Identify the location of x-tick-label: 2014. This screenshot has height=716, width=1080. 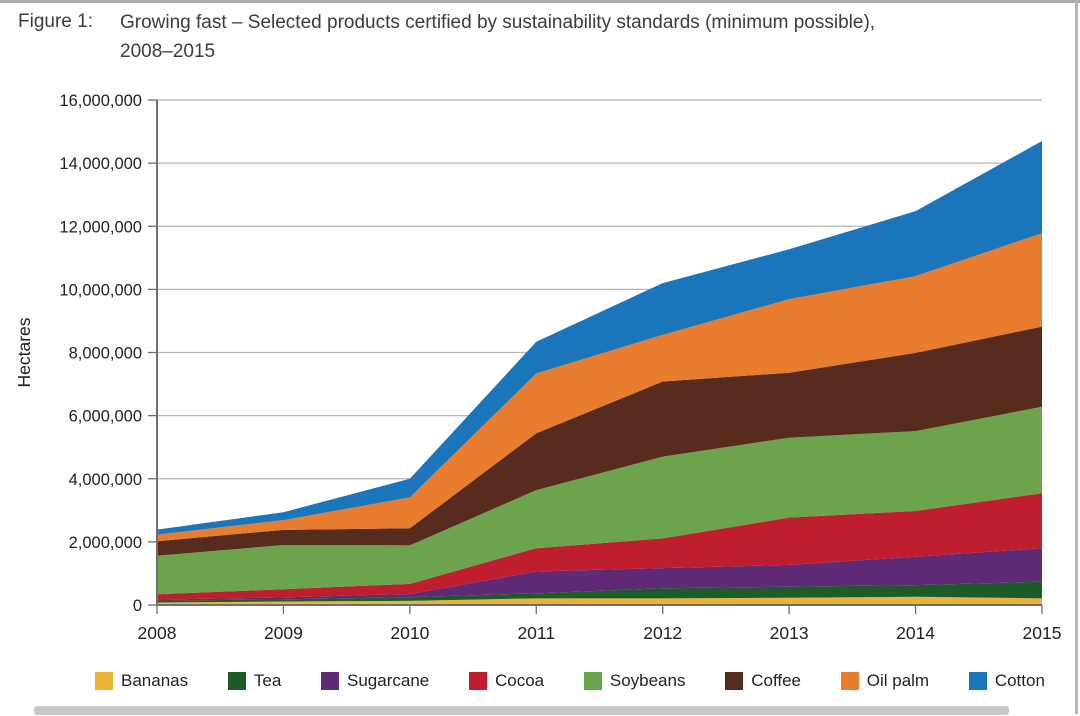
(915, 633).